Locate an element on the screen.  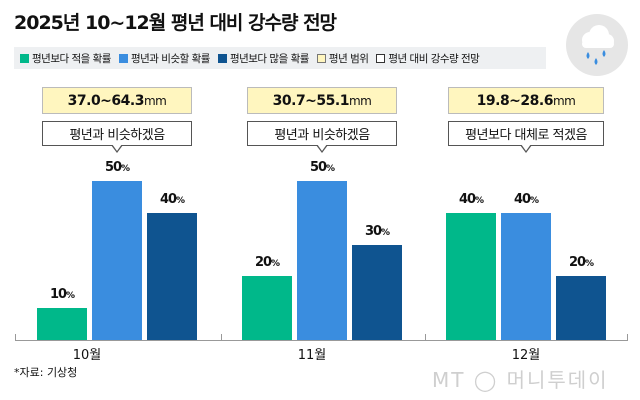
range-box: 19.8~28.6 mm is located at coordinates (526, 100).